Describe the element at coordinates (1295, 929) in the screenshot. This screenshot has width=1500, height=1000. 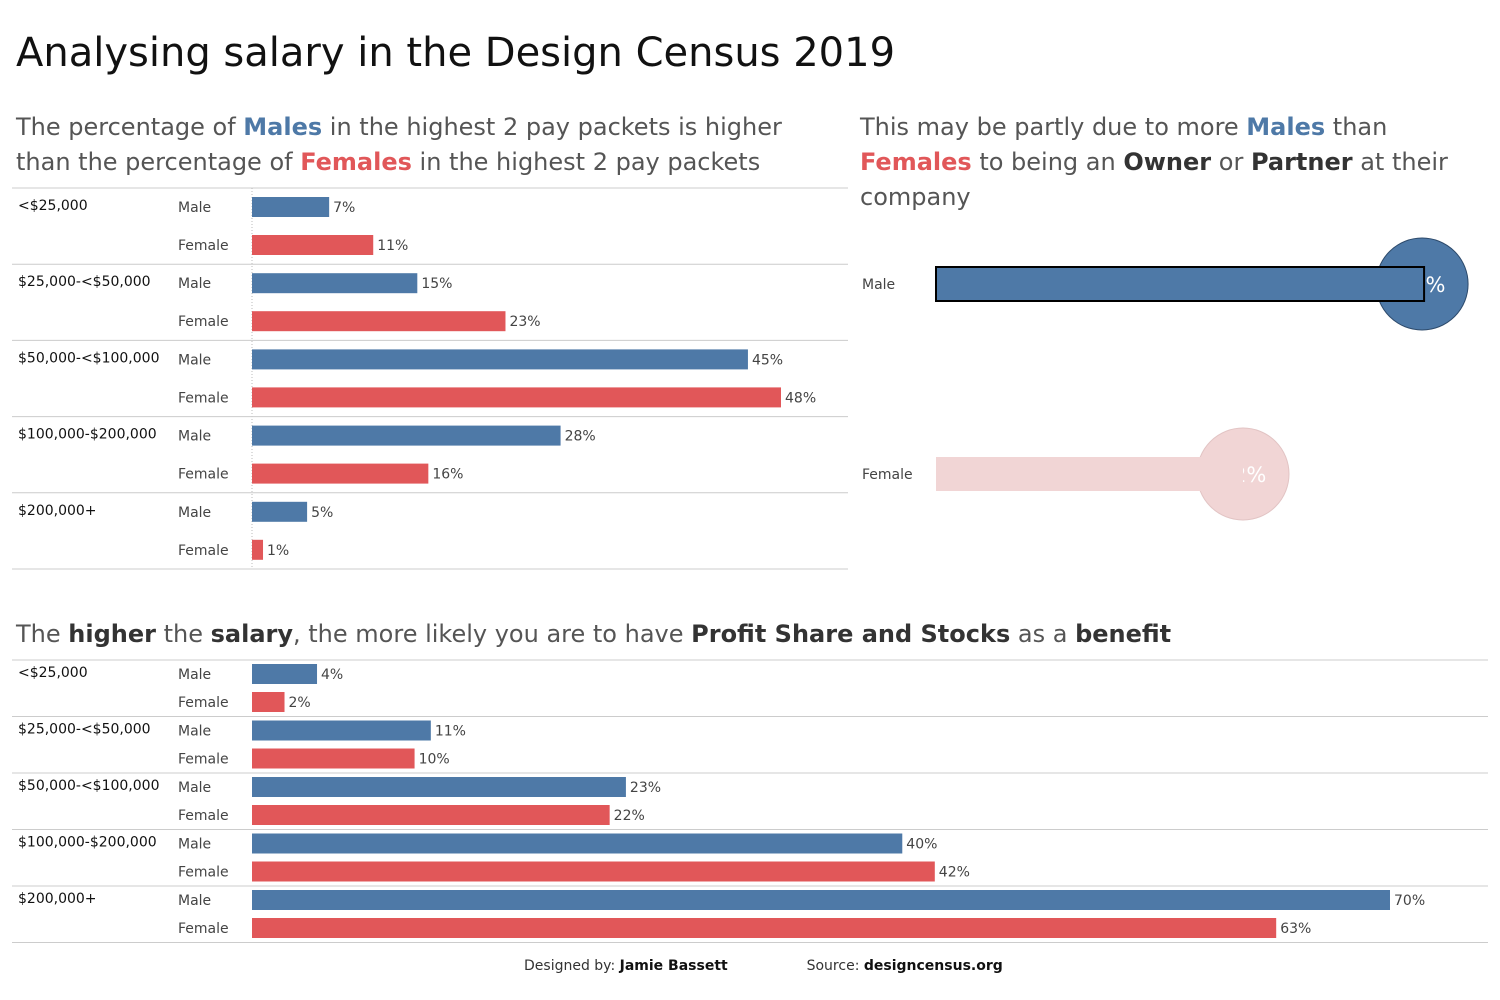
I see `value-label: 63%` at that location.